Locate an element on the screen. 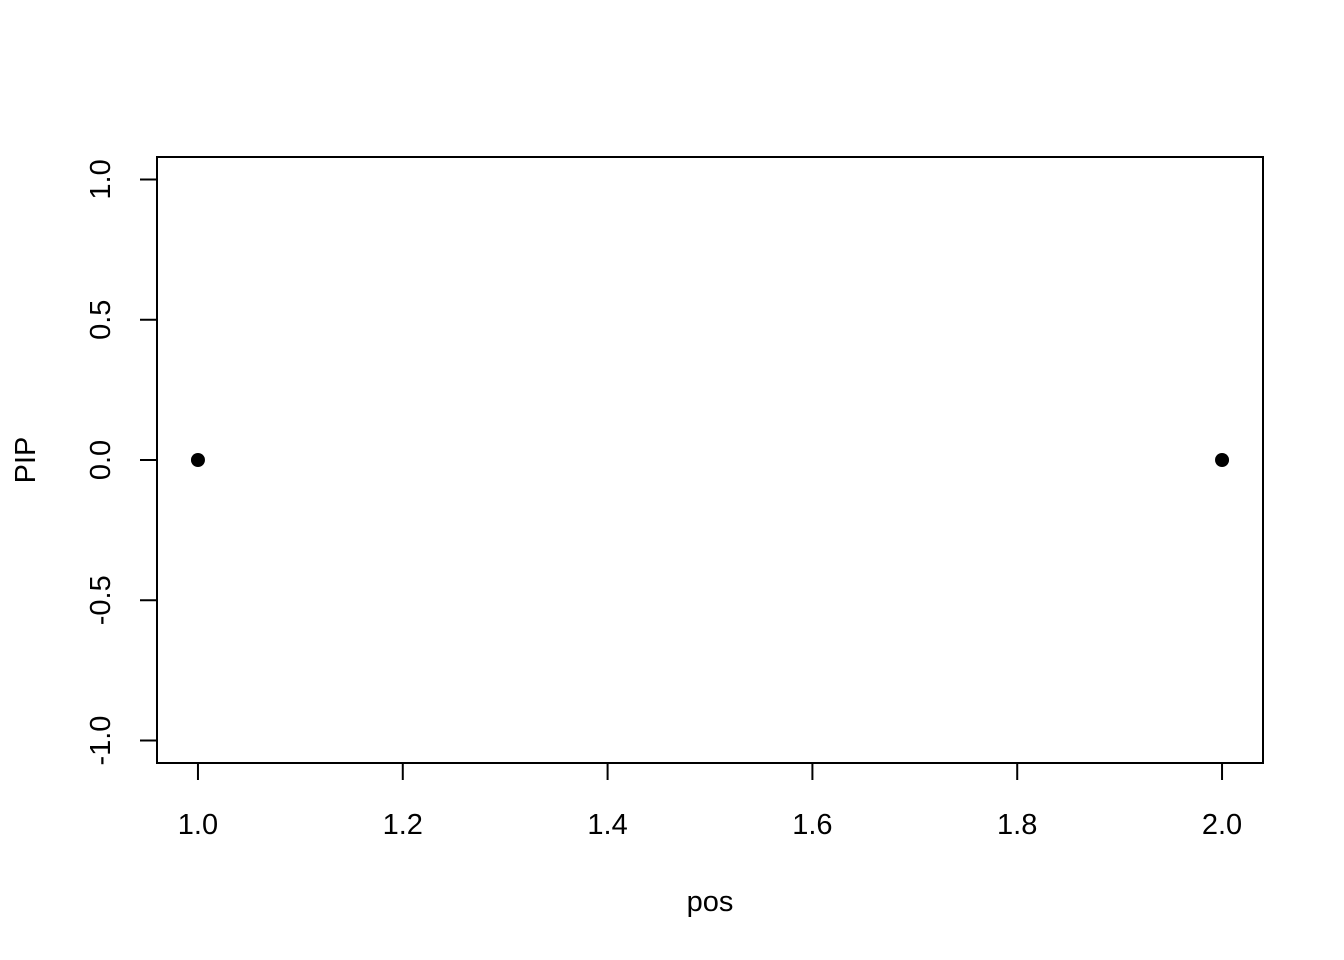 This screenshot has height=960, width=1344. x-axis-label: pos is located at coordinates (710, 902).